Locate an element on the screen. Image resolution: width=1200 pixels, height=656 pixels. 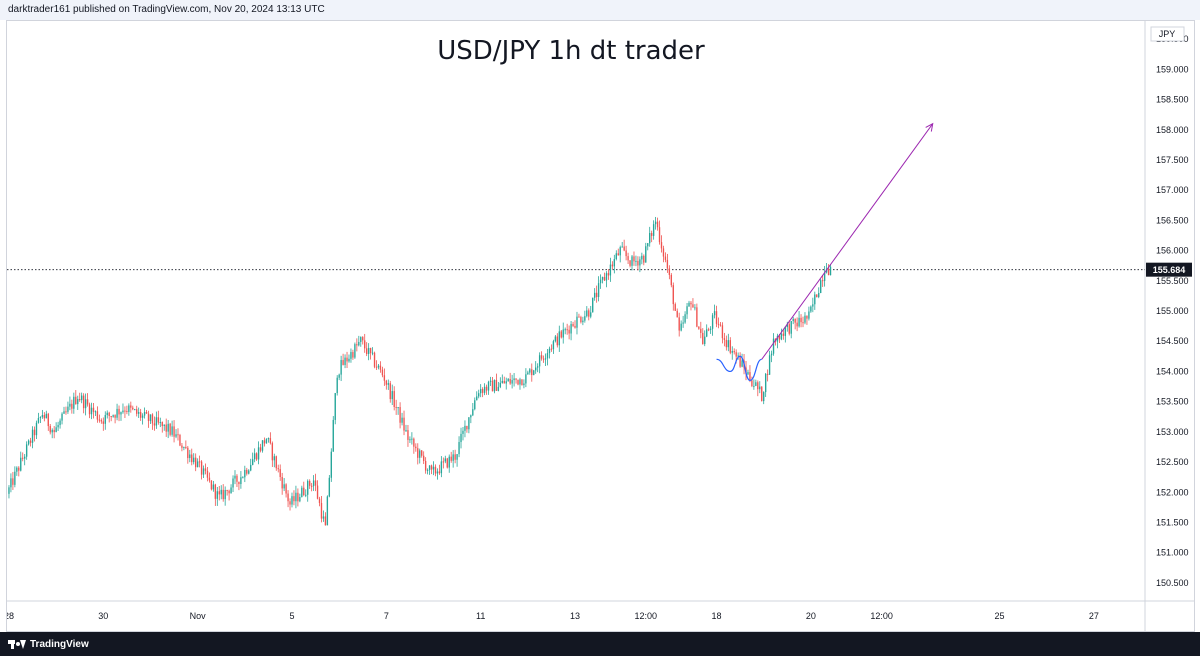
y-tick-label: 153.000 is located at coordinates (1172, 432).